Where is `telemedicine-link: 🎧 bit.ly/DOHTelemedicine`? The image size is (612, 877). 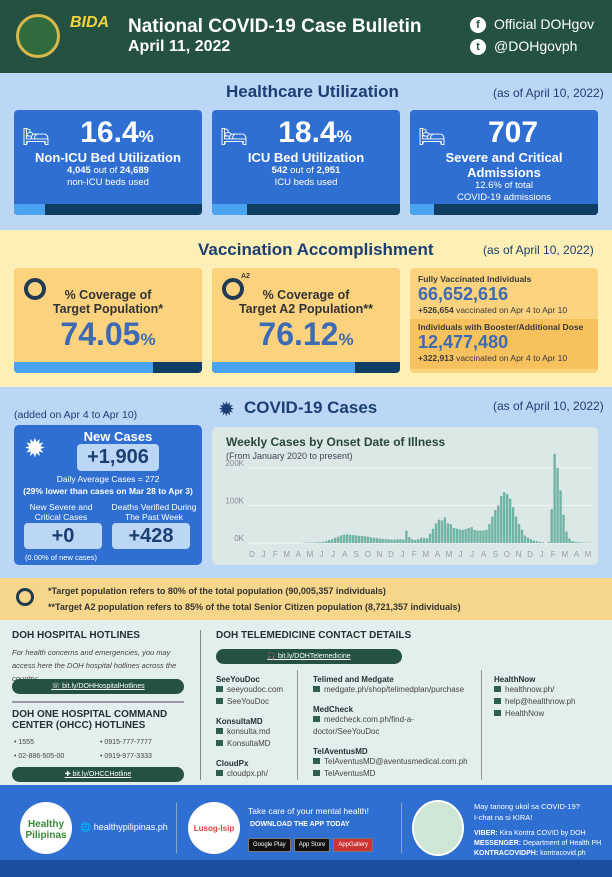
telemedicine-link: 🎧 bit.ly/DOHTelemedicine is located at coordinates (309, 656).